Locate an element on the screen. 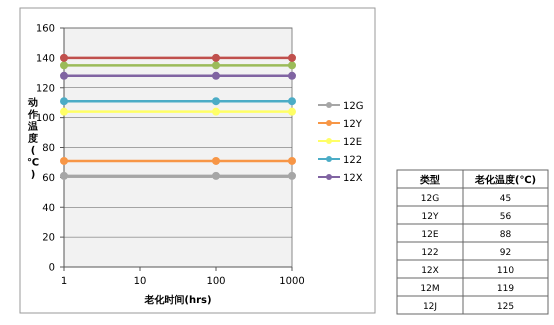  y-tick-label: 80 is located at coordinates (48, 148).